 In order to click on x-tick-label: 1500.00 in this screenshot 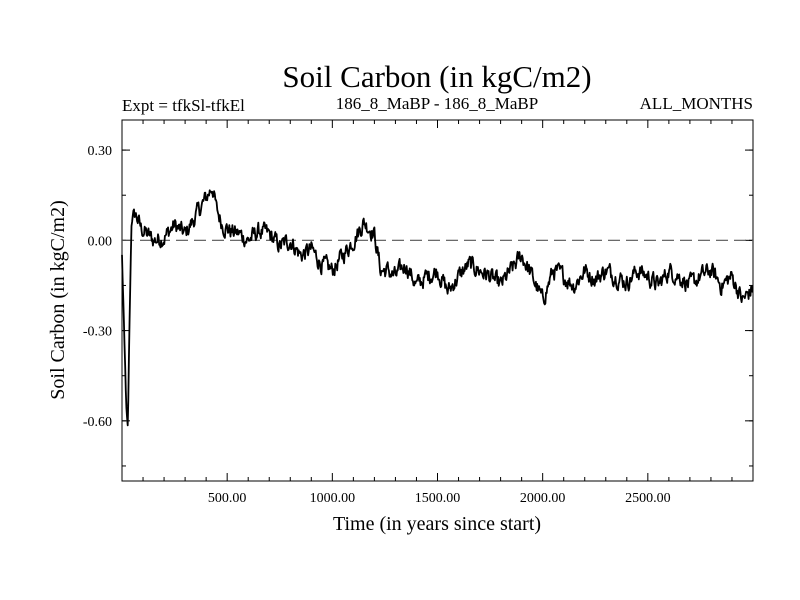, I will do `click(438, 498)`.